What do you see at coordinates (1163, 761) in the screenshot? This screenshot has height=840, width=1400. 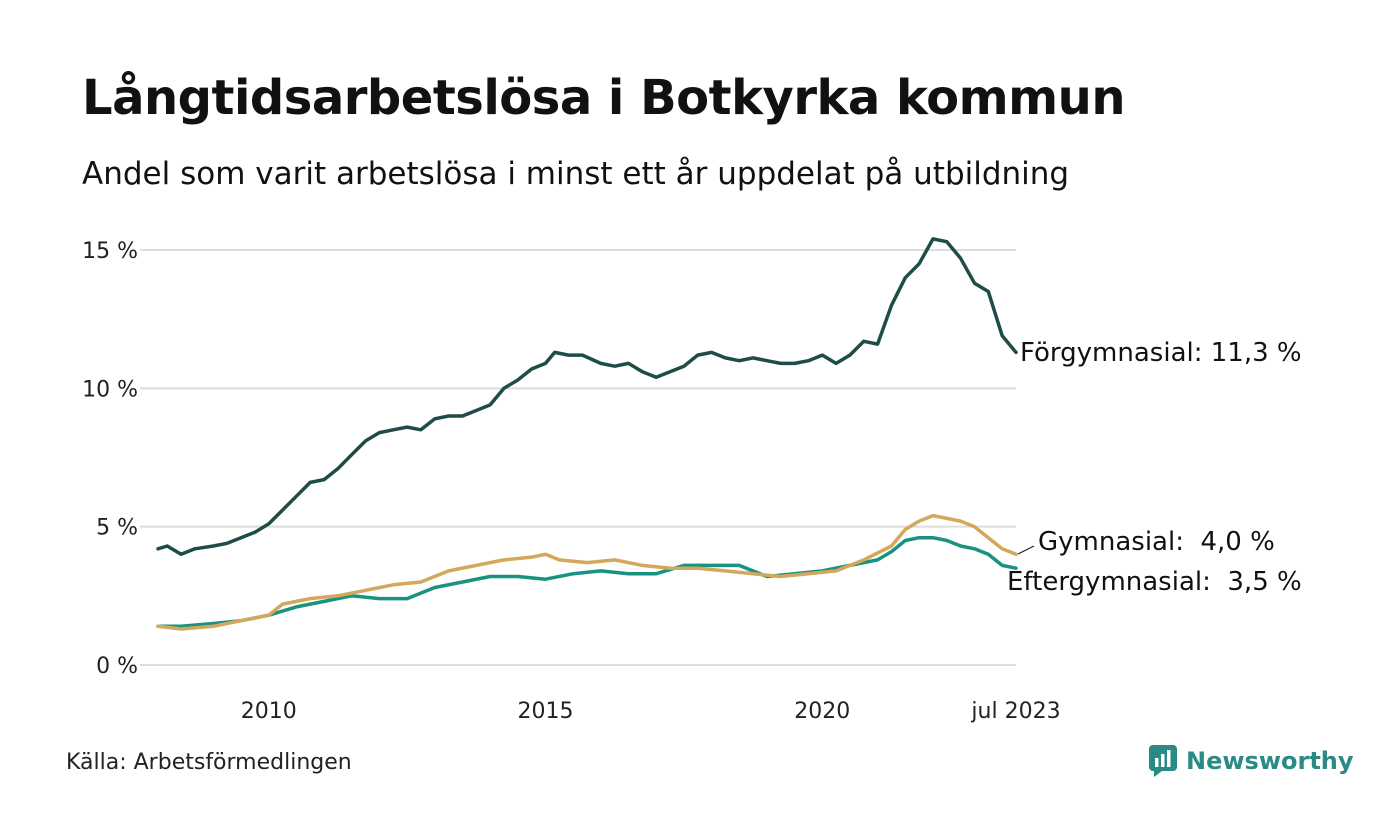 I see `newsworthy-logo-icon` at bounding box center [1163, 761].